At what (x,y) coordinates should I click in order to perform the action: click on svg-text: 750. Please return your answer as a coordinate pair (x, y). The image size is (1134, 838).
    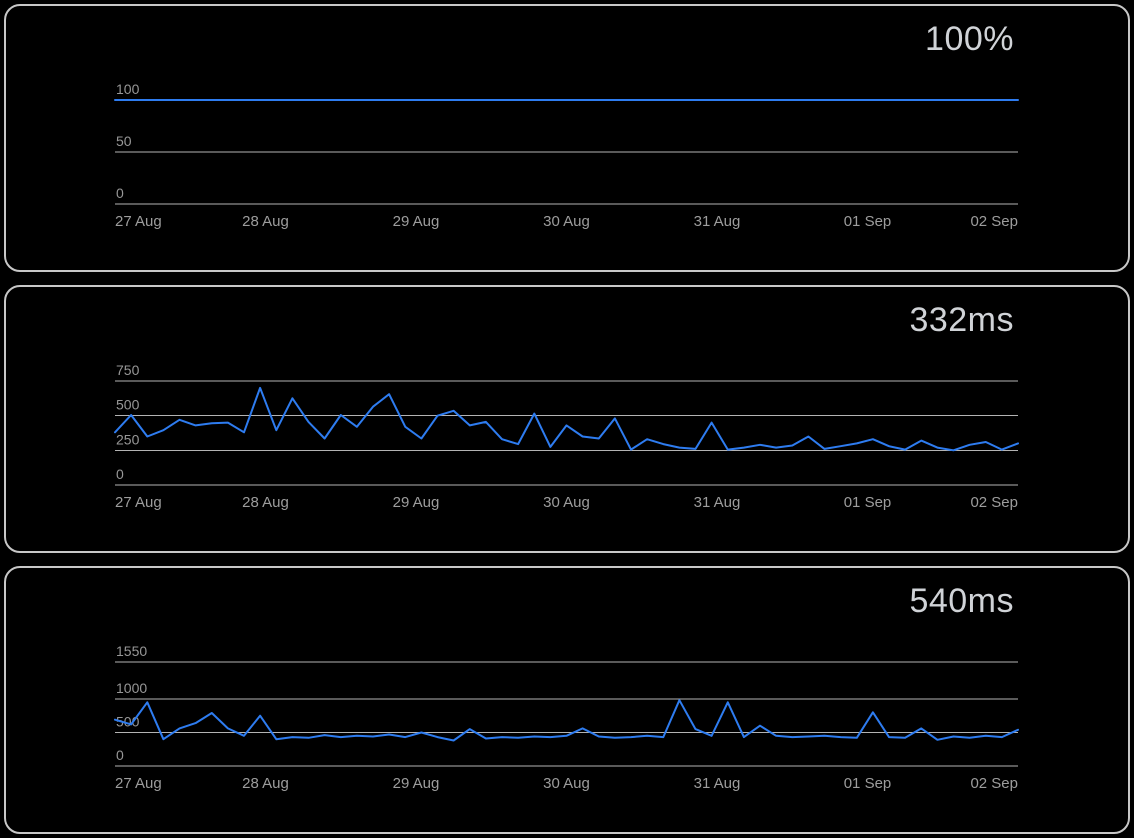
    Looking at the image, I should click on (128, 370).